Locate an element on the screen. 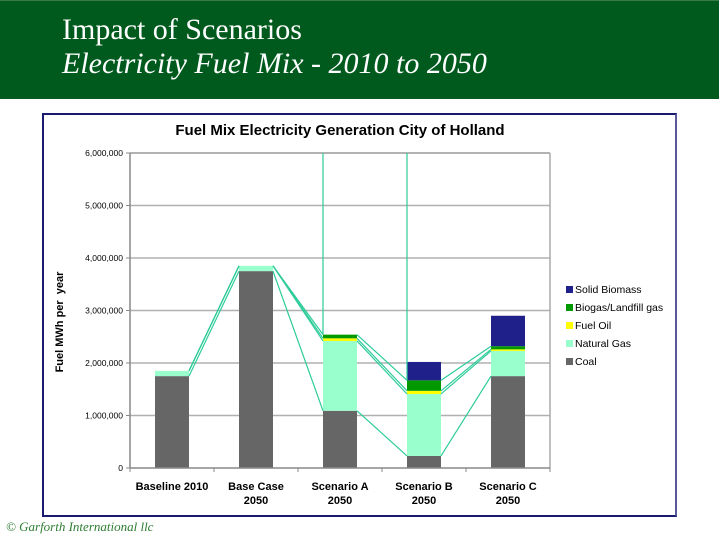 The height and width of the screenshot is (540, 719). legend-label: Solid Biomass is located at coordinates (608, 290).